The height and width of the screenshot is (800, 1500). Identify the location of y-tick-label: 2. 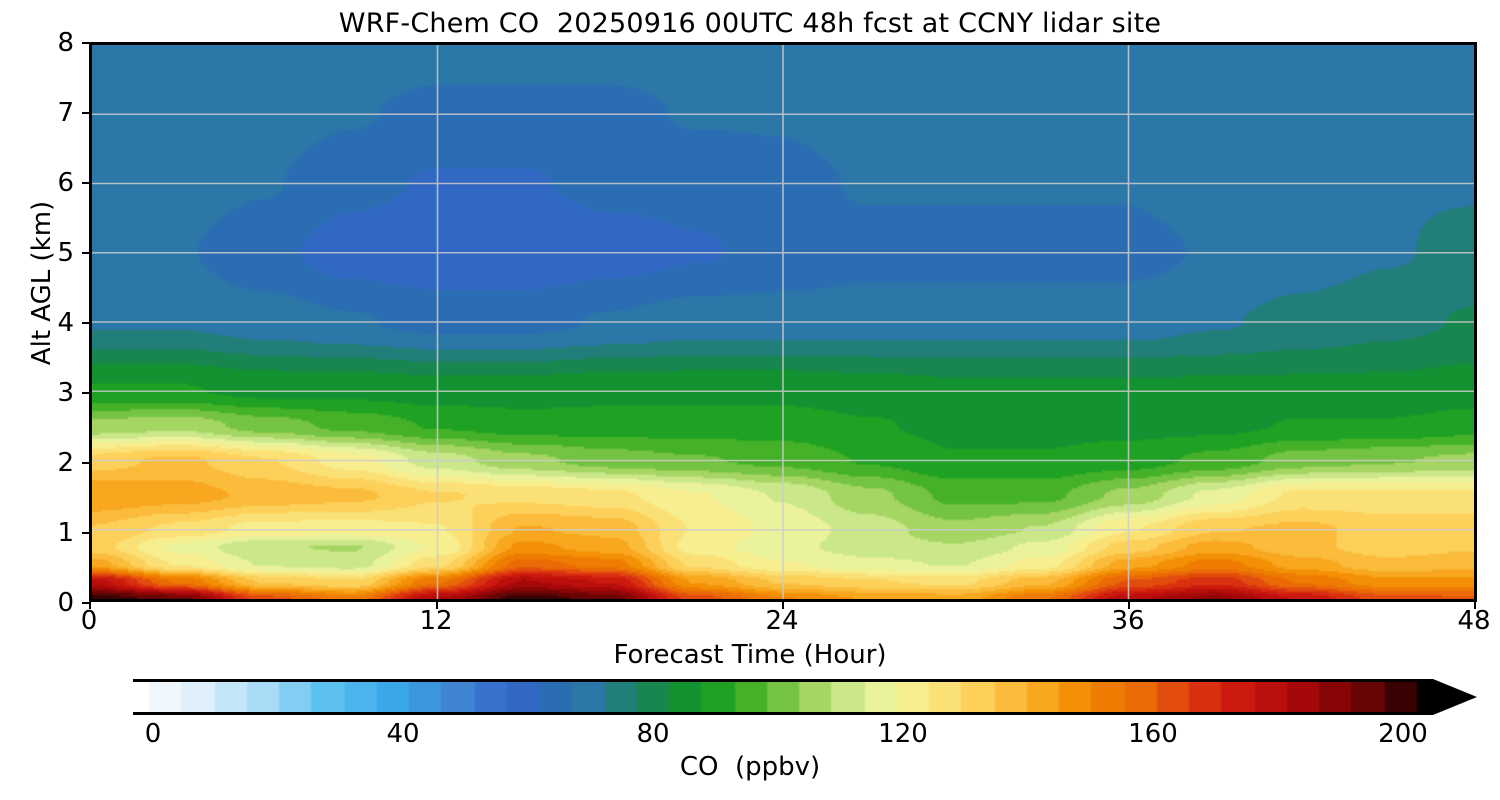
(65, 463).